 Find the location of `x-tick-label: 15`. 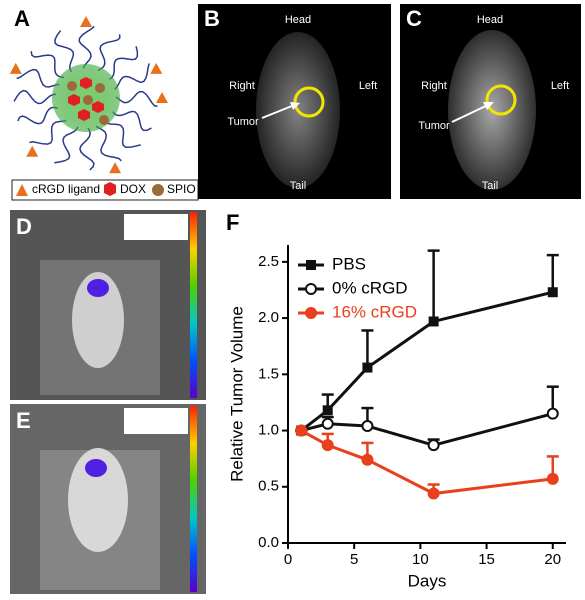

x-tick-label: 15 is located at coordinates (486, 559).